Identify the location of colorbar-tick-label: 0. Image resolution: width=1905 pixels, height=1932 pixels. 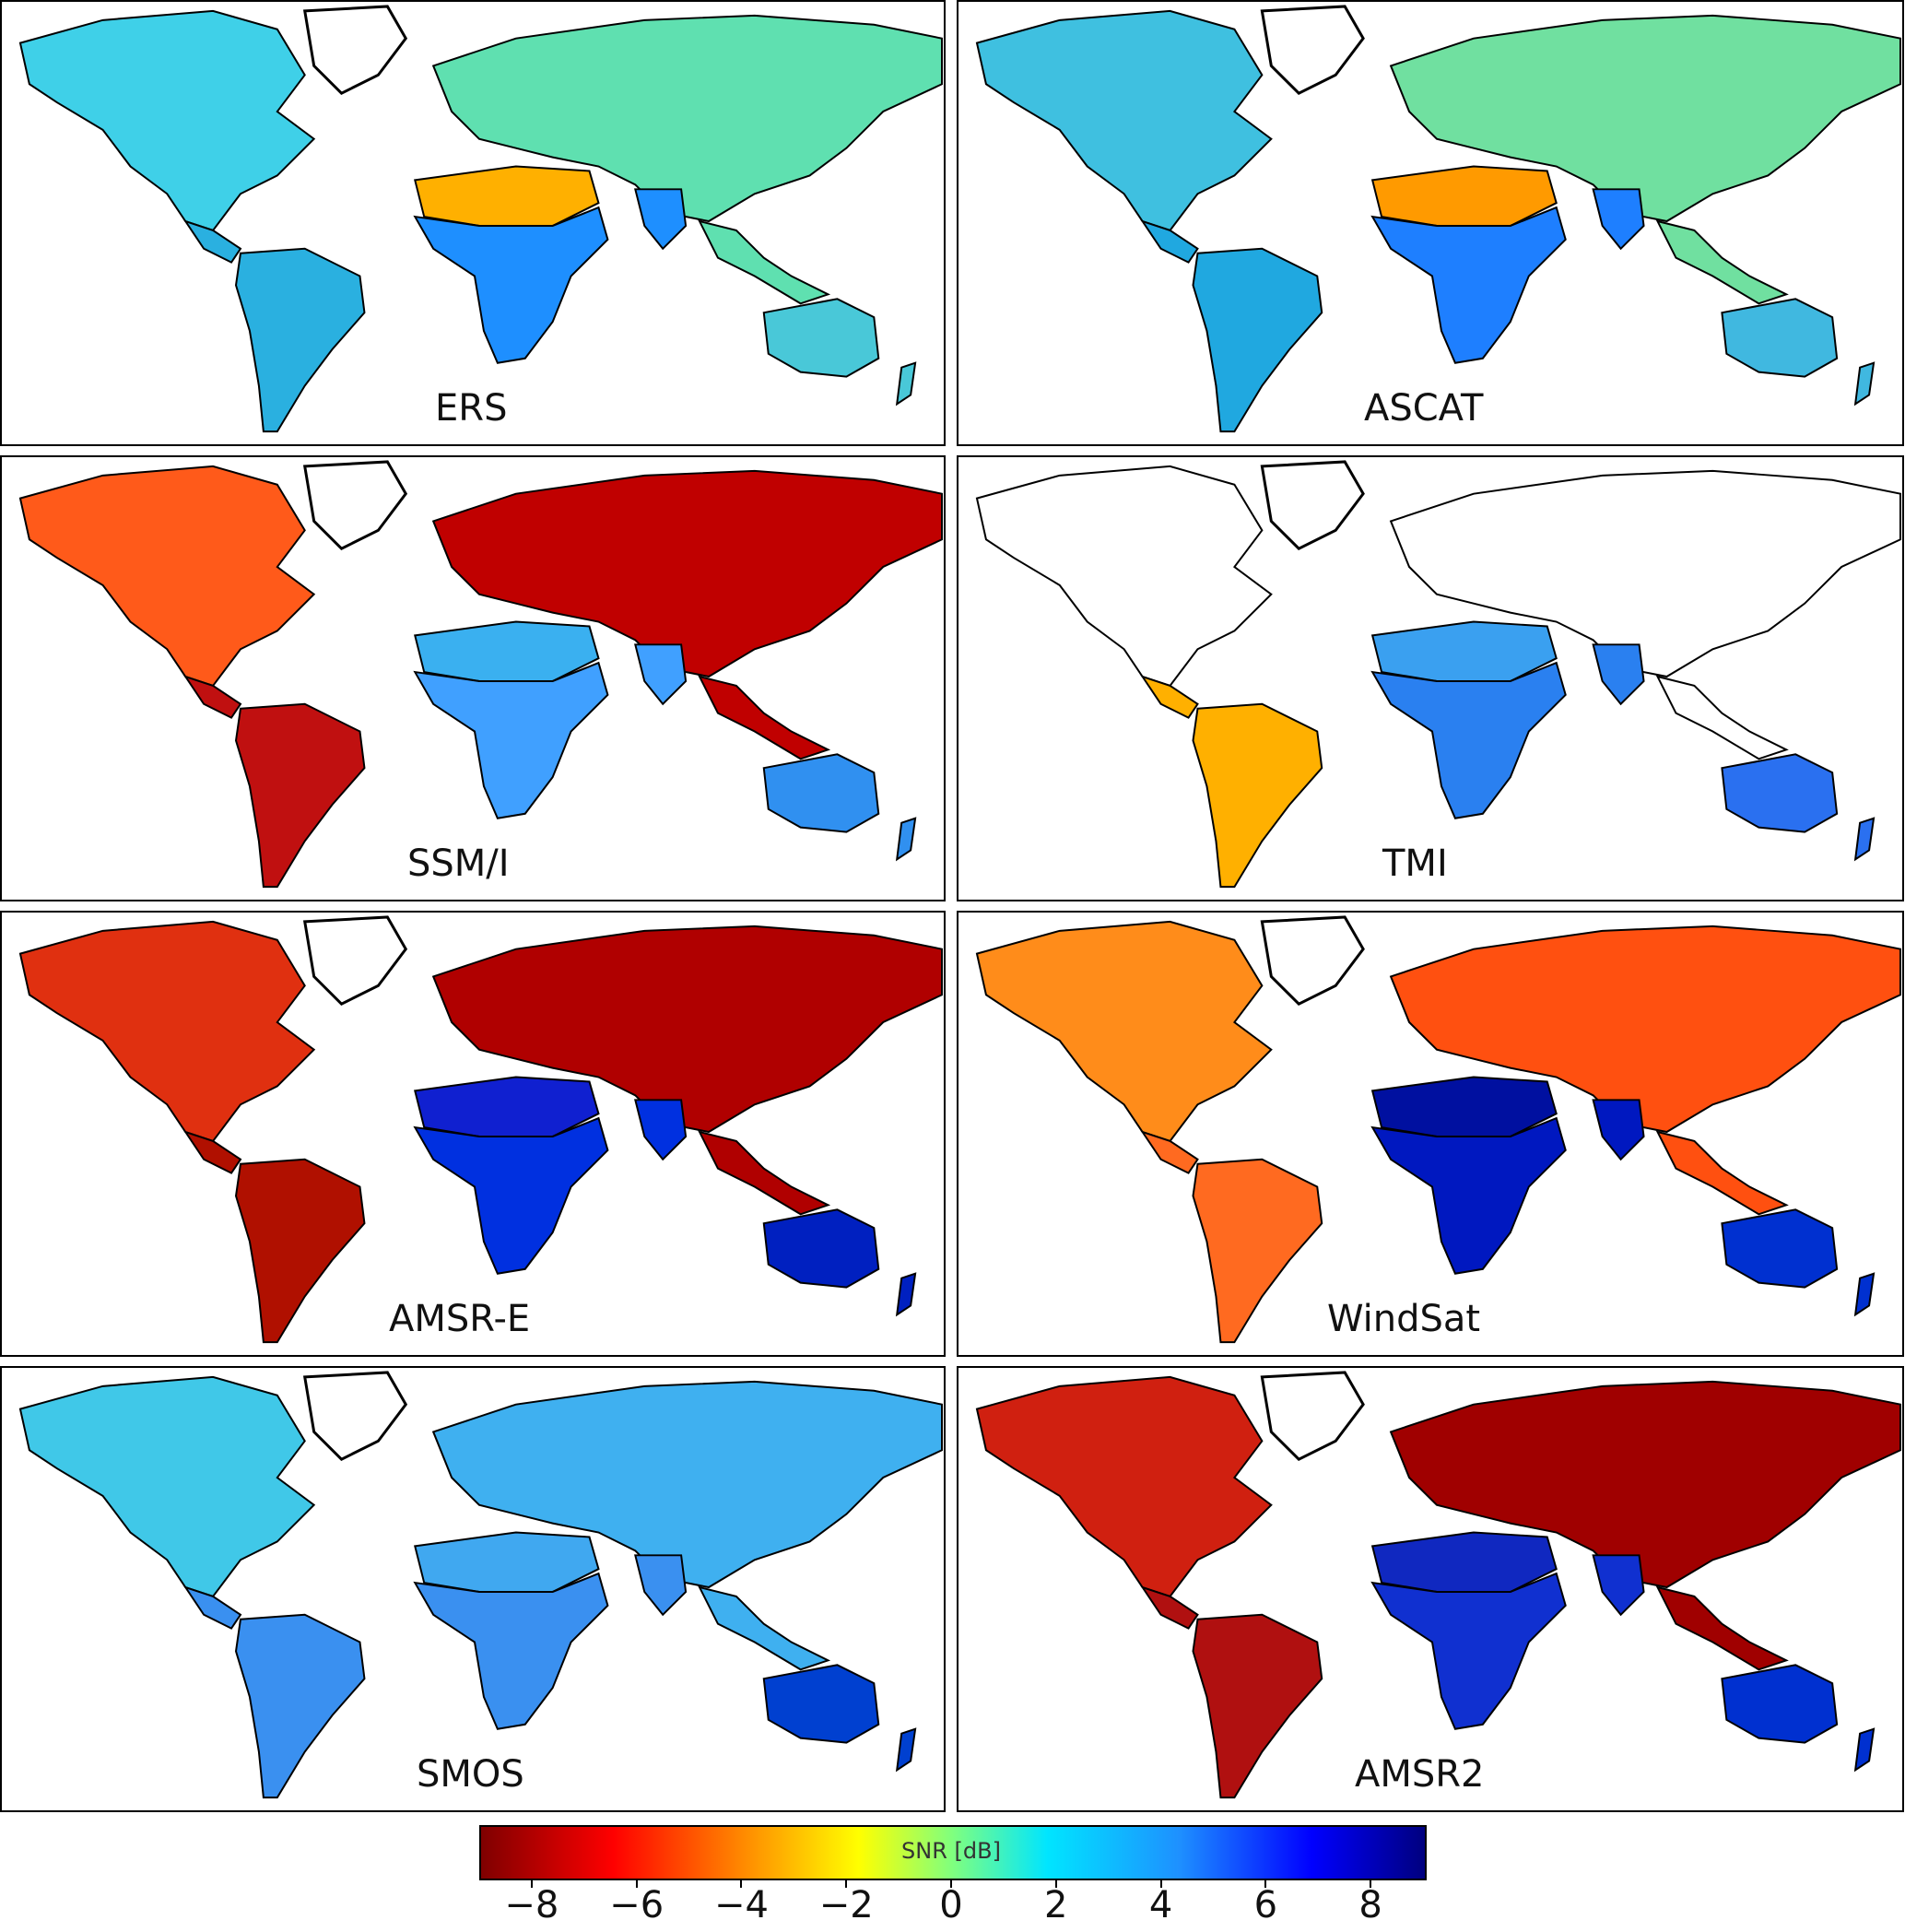
(951, 1905).